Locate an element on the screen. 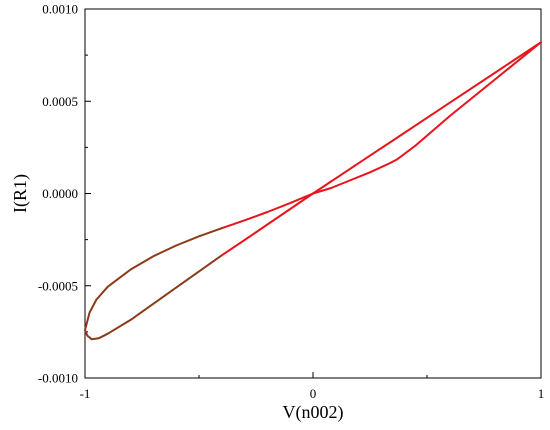 This screenshot has height=430, width=550. x-axis-title: V(n002) is located at coordinates (313, 412).